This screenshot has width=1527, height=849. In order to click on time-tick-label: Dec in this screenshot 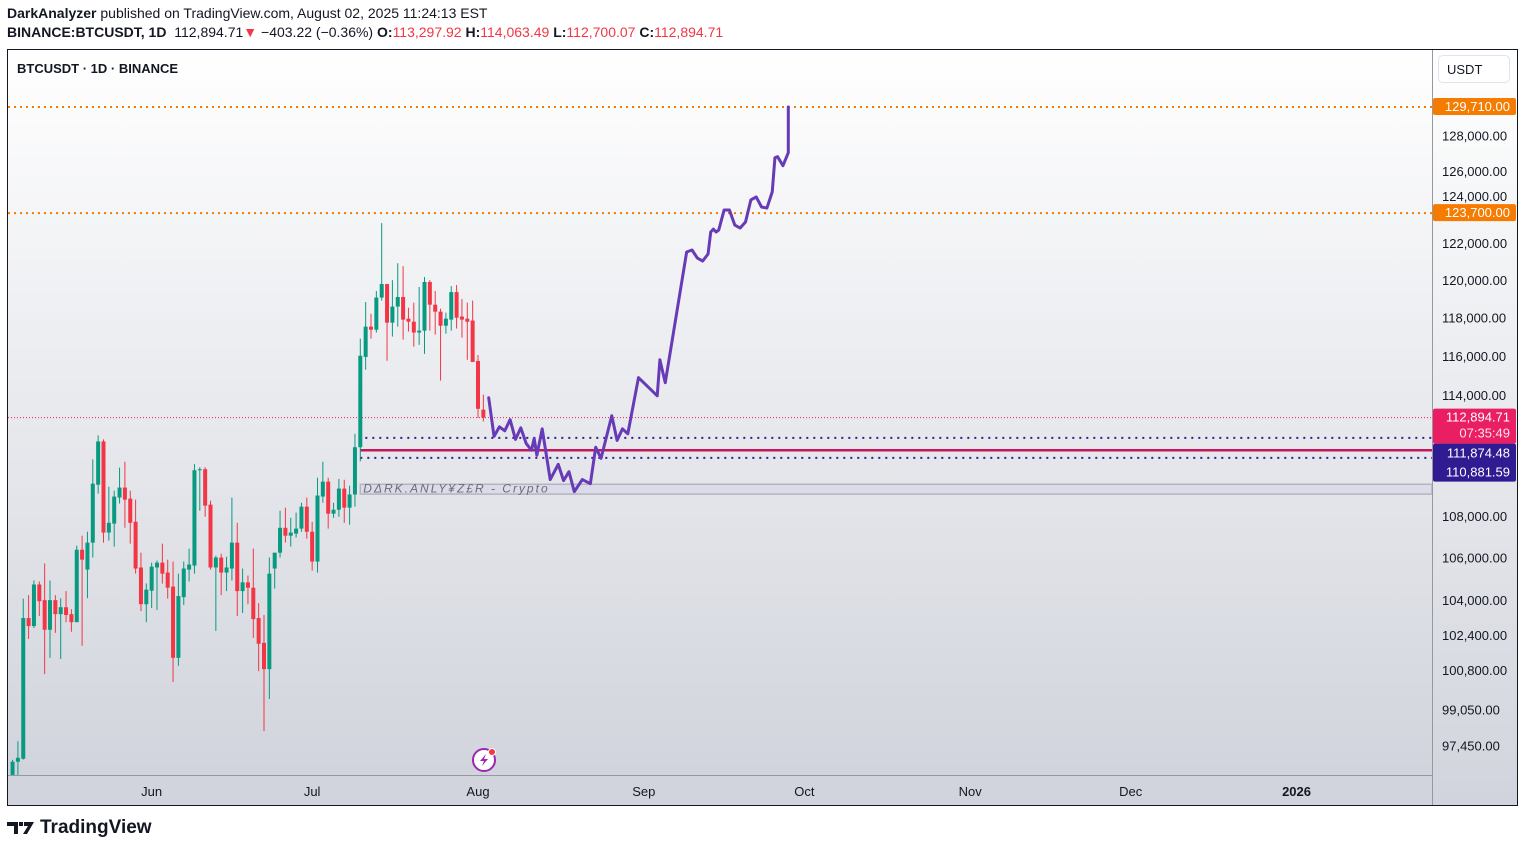, I will do `click(1131, 791)`.